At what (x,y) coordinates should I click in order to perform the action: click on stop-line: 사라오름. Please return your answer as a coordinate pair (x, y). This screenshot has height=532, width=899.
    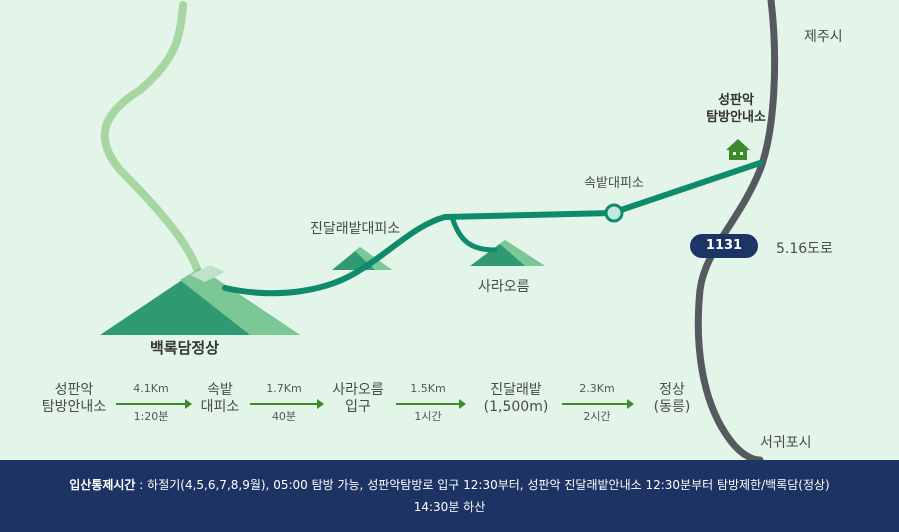
    Looking at the image, I should click on (358, 390).